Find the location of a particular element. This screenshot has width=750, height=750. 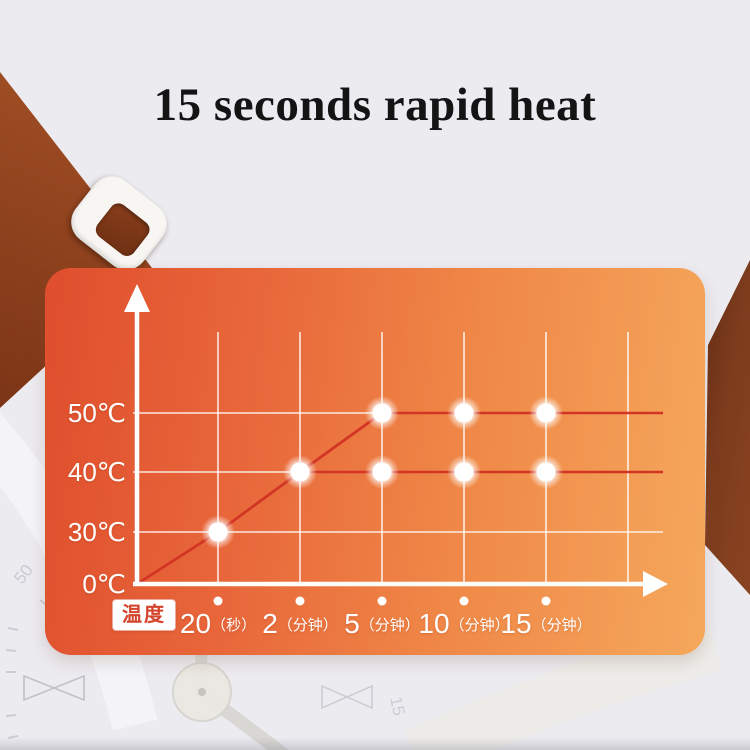

heatup-line is located at coordinates (259, 498).